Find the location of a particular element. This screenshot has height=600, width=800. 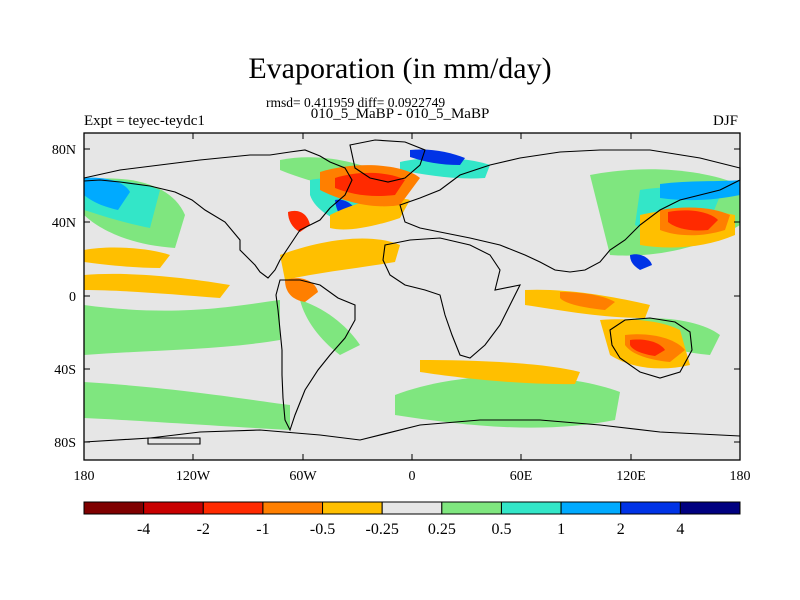

colorbar: -4 -2 -1 -0.5 -0.25 0.25 0.5 1 2 4 is located at coordinates (412, 519).